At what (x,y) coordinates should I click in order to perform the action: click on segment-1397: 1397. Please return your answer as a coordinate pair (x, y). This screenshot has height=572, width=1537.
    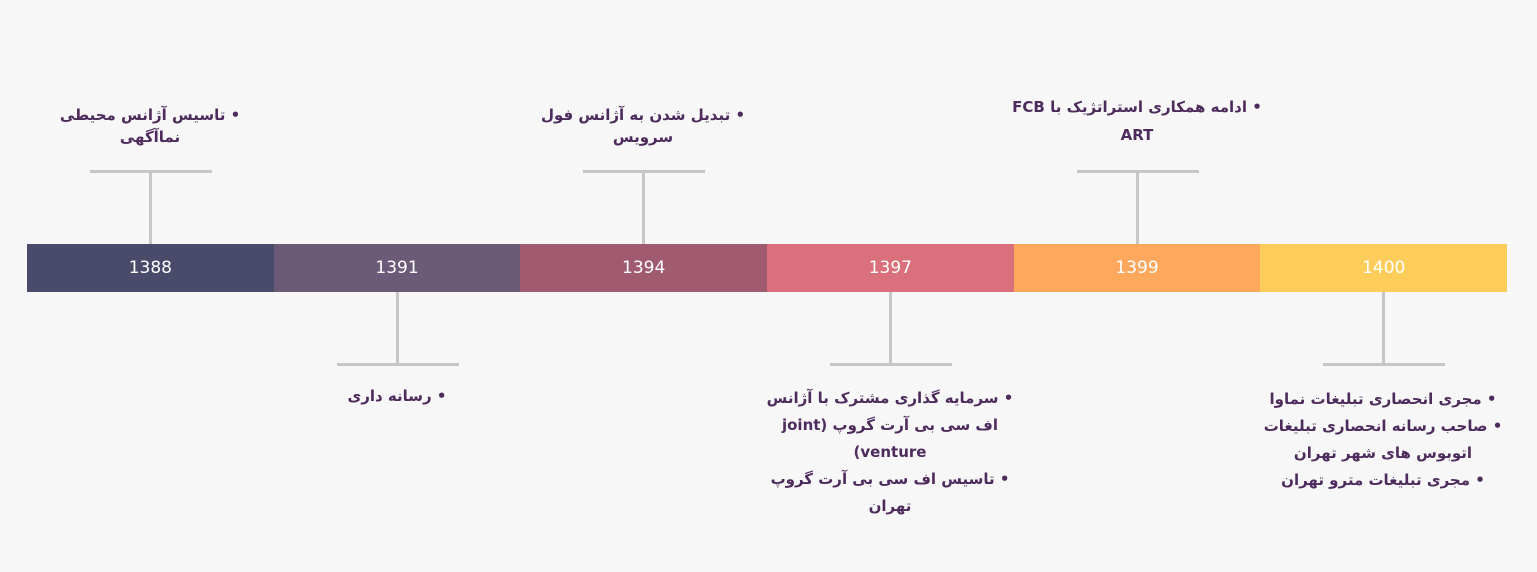
    Looking at the image, I should click on (890, 268).